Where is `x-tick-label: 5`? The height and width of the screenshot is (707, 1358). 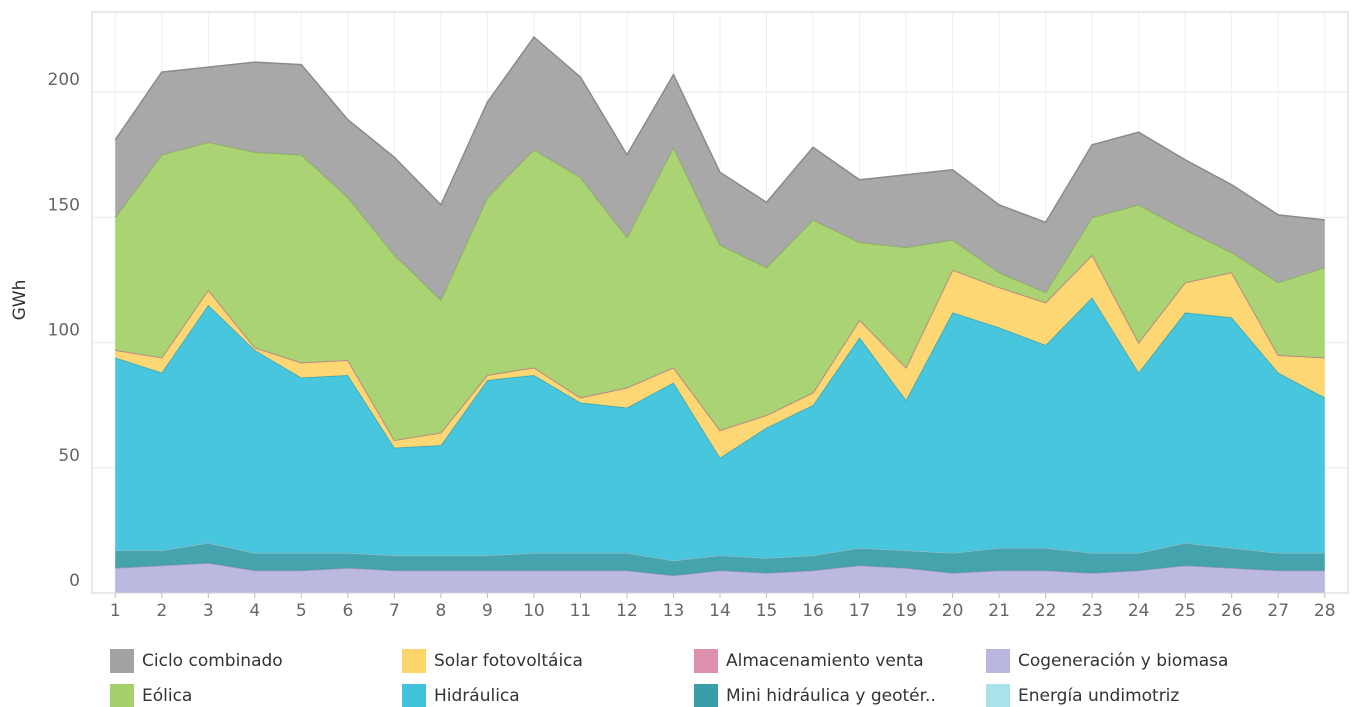
x-tick-label: 5 is located at coordinates (301, 611).